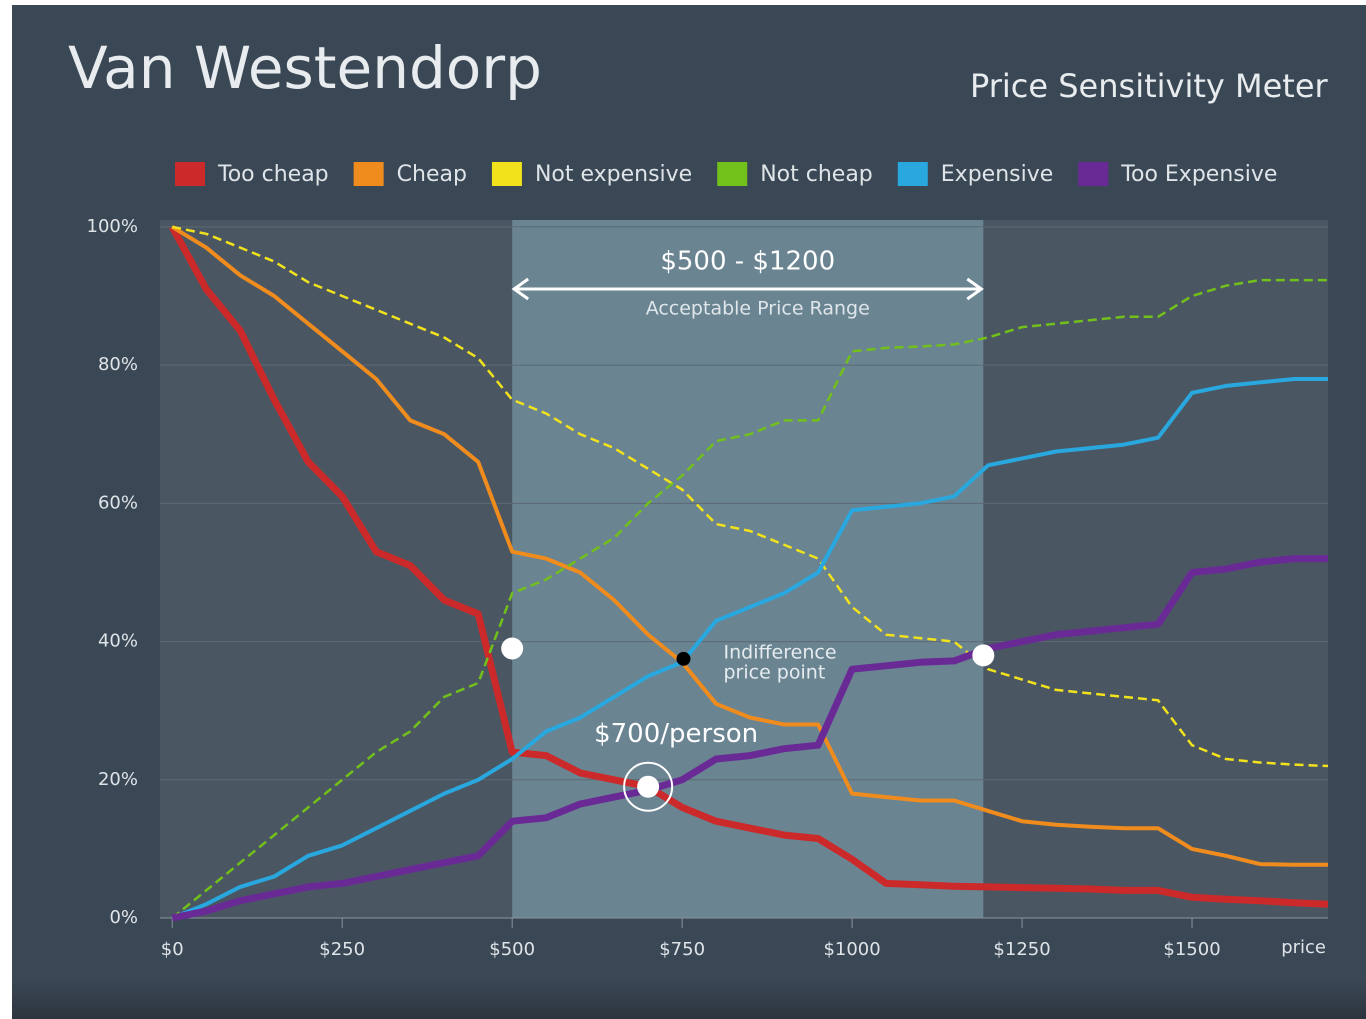 This screenshot has height=1019, width=1366. I want to click on indifference-label: price point, so click(774, 672).